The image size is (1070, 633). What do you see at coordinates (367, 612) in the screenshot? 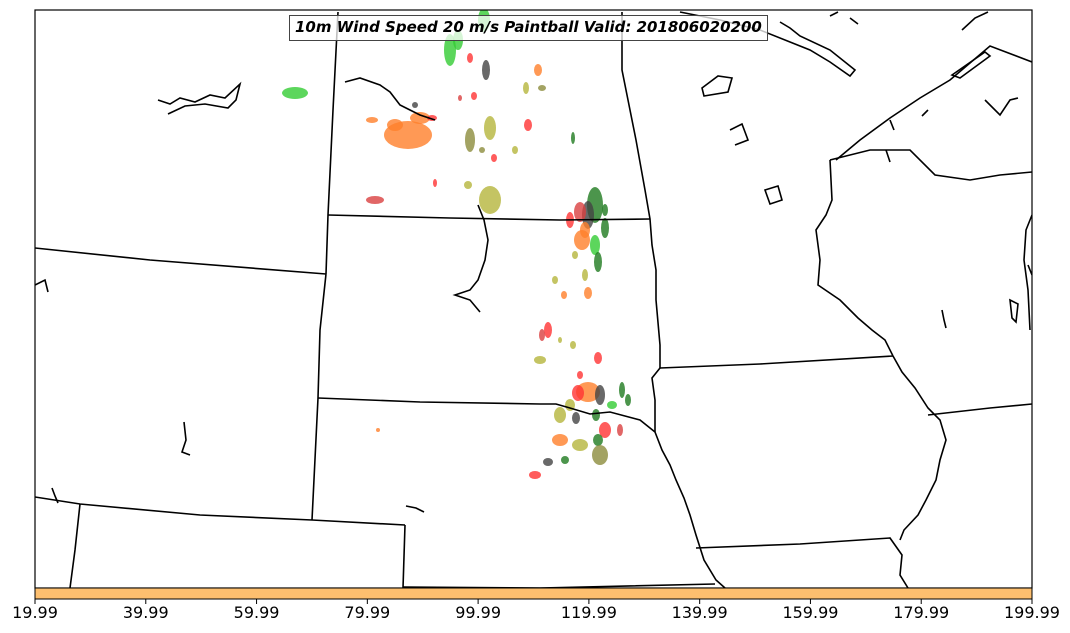
I see `colorbar-tick-label: 79.99` at bounding box center [367, 612].